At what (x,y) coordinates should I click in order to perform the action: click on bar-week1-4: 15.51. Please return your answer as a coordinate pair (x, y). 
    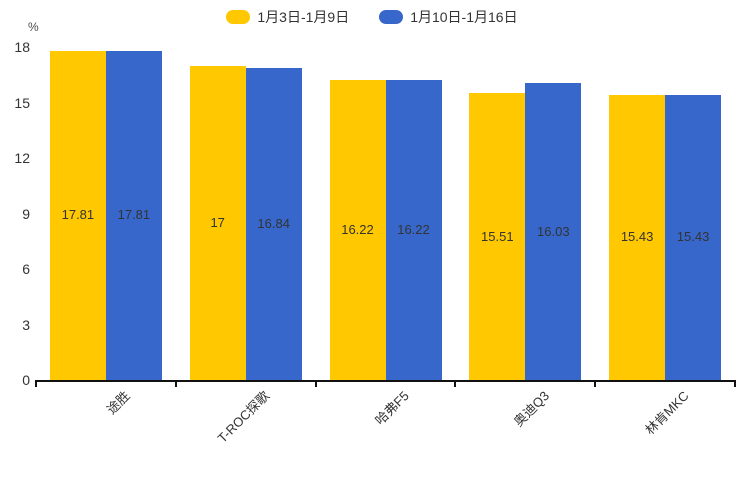
    Looking at the image, I should click on (497, 236).